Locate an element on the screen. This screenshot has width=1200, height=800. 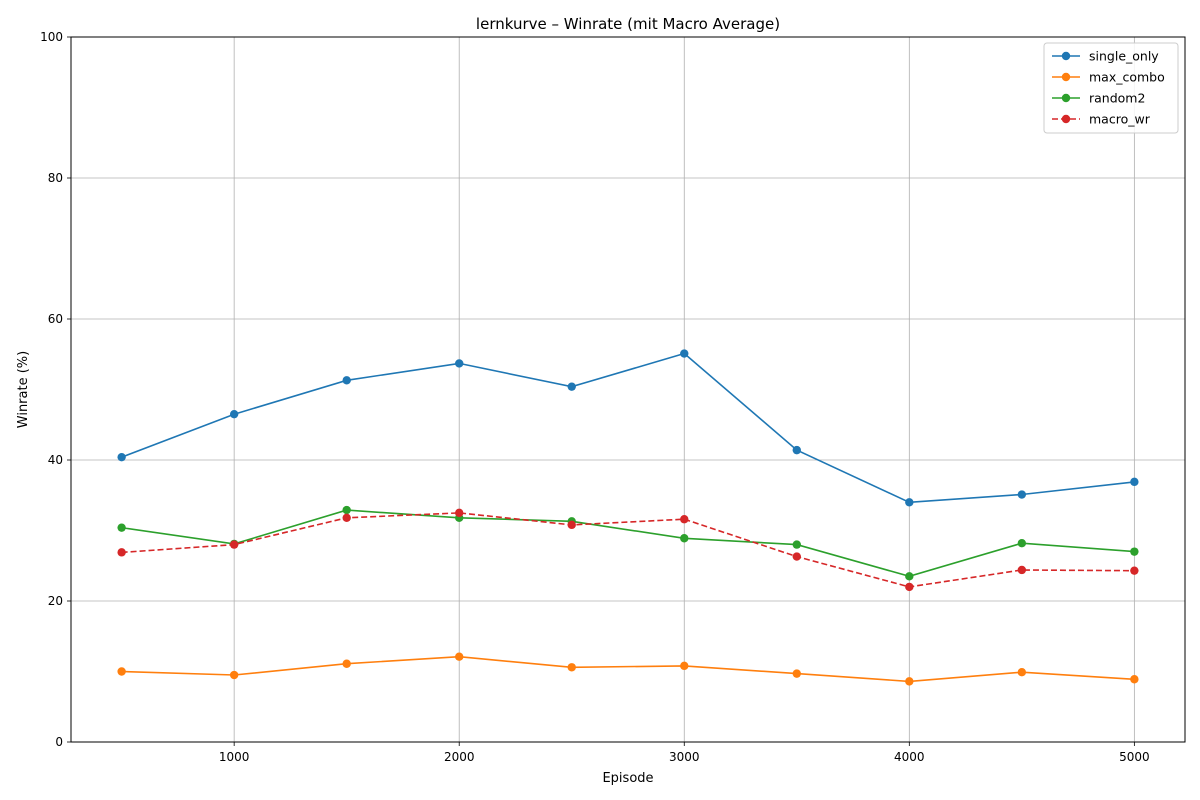
series-line-macro-wr is located at coordinates (628, 550).